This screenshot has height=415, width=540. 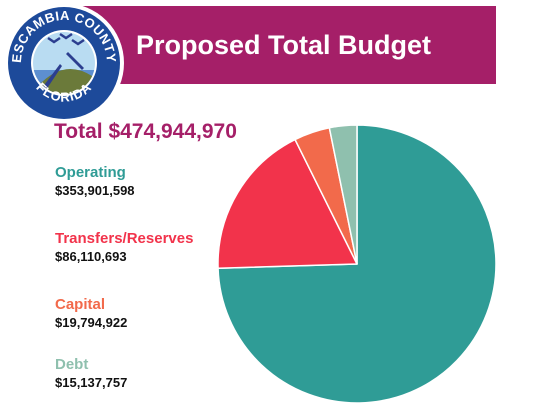 What do you see at coordinates (91, 322) in the screenshot?
I see `legend-value: $19,794,922` at bounding box center [91, 322].